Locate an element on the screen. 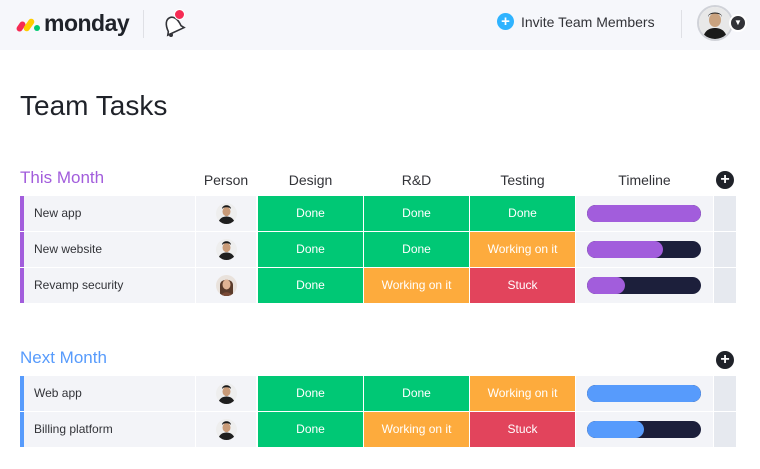  table-row: New app Done Done Done is located at coordinates (378, 213).